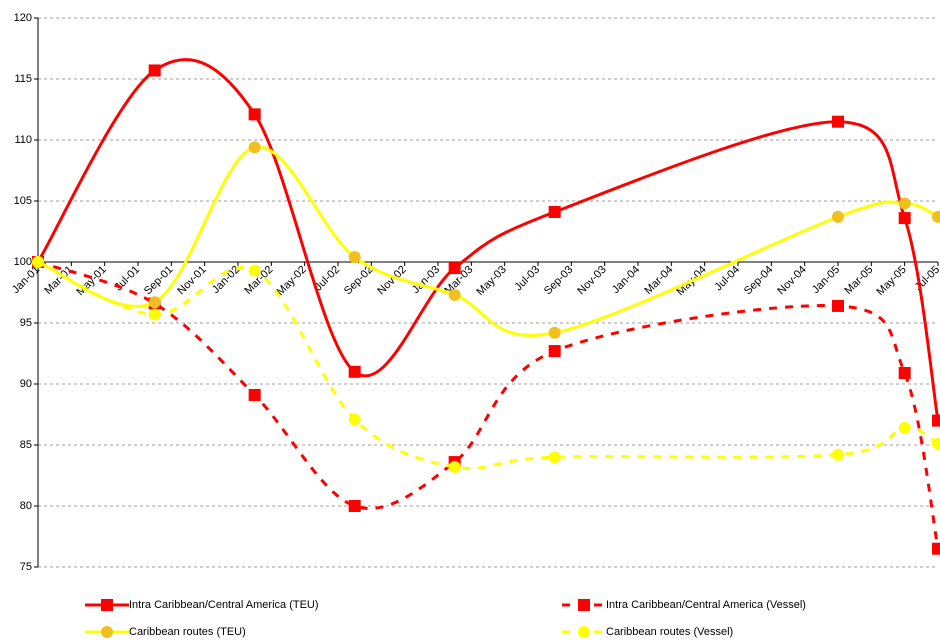  I want to click on x-tick-label: Jul-01, so click(127, 279).